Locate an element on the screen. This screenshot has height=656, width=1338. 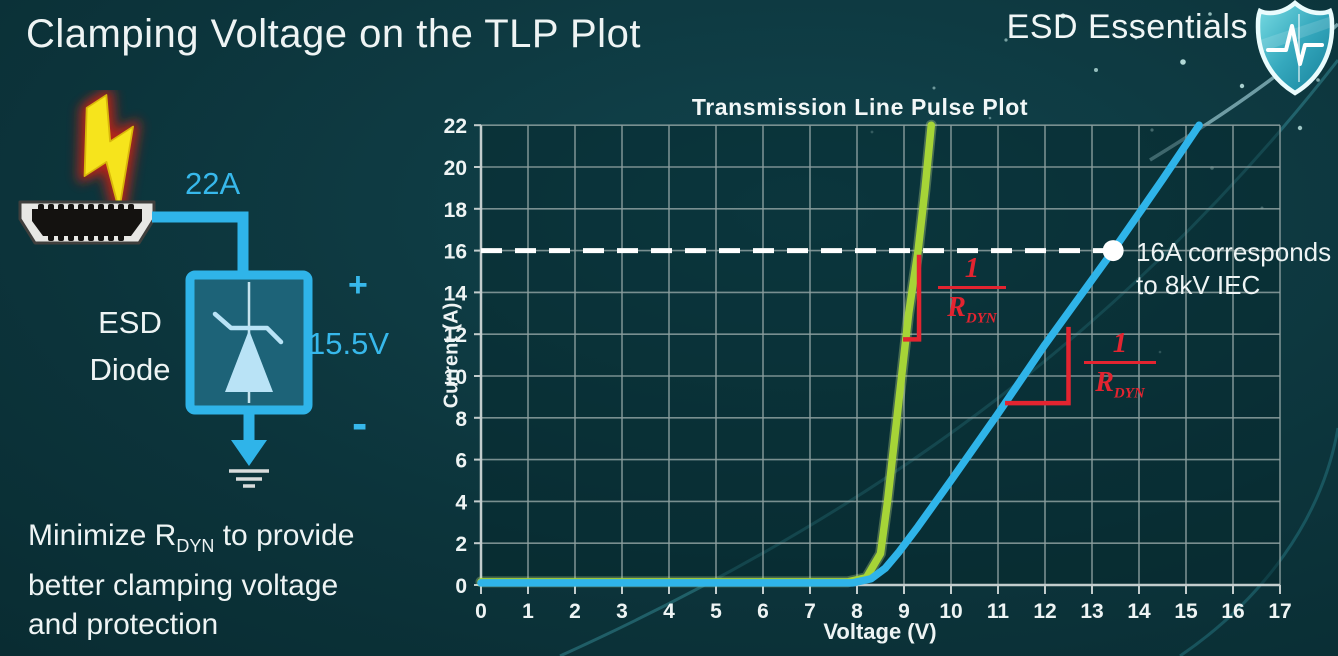
note-line1: Minimize RDYN to provide is located at coordinates (191, 537).